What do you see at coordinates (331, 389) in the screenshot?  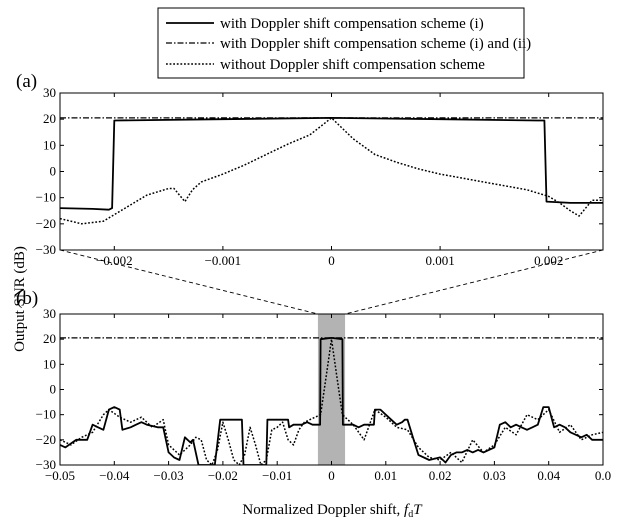 I see `zoom-region-highlight` at bounding box center [331, 389].